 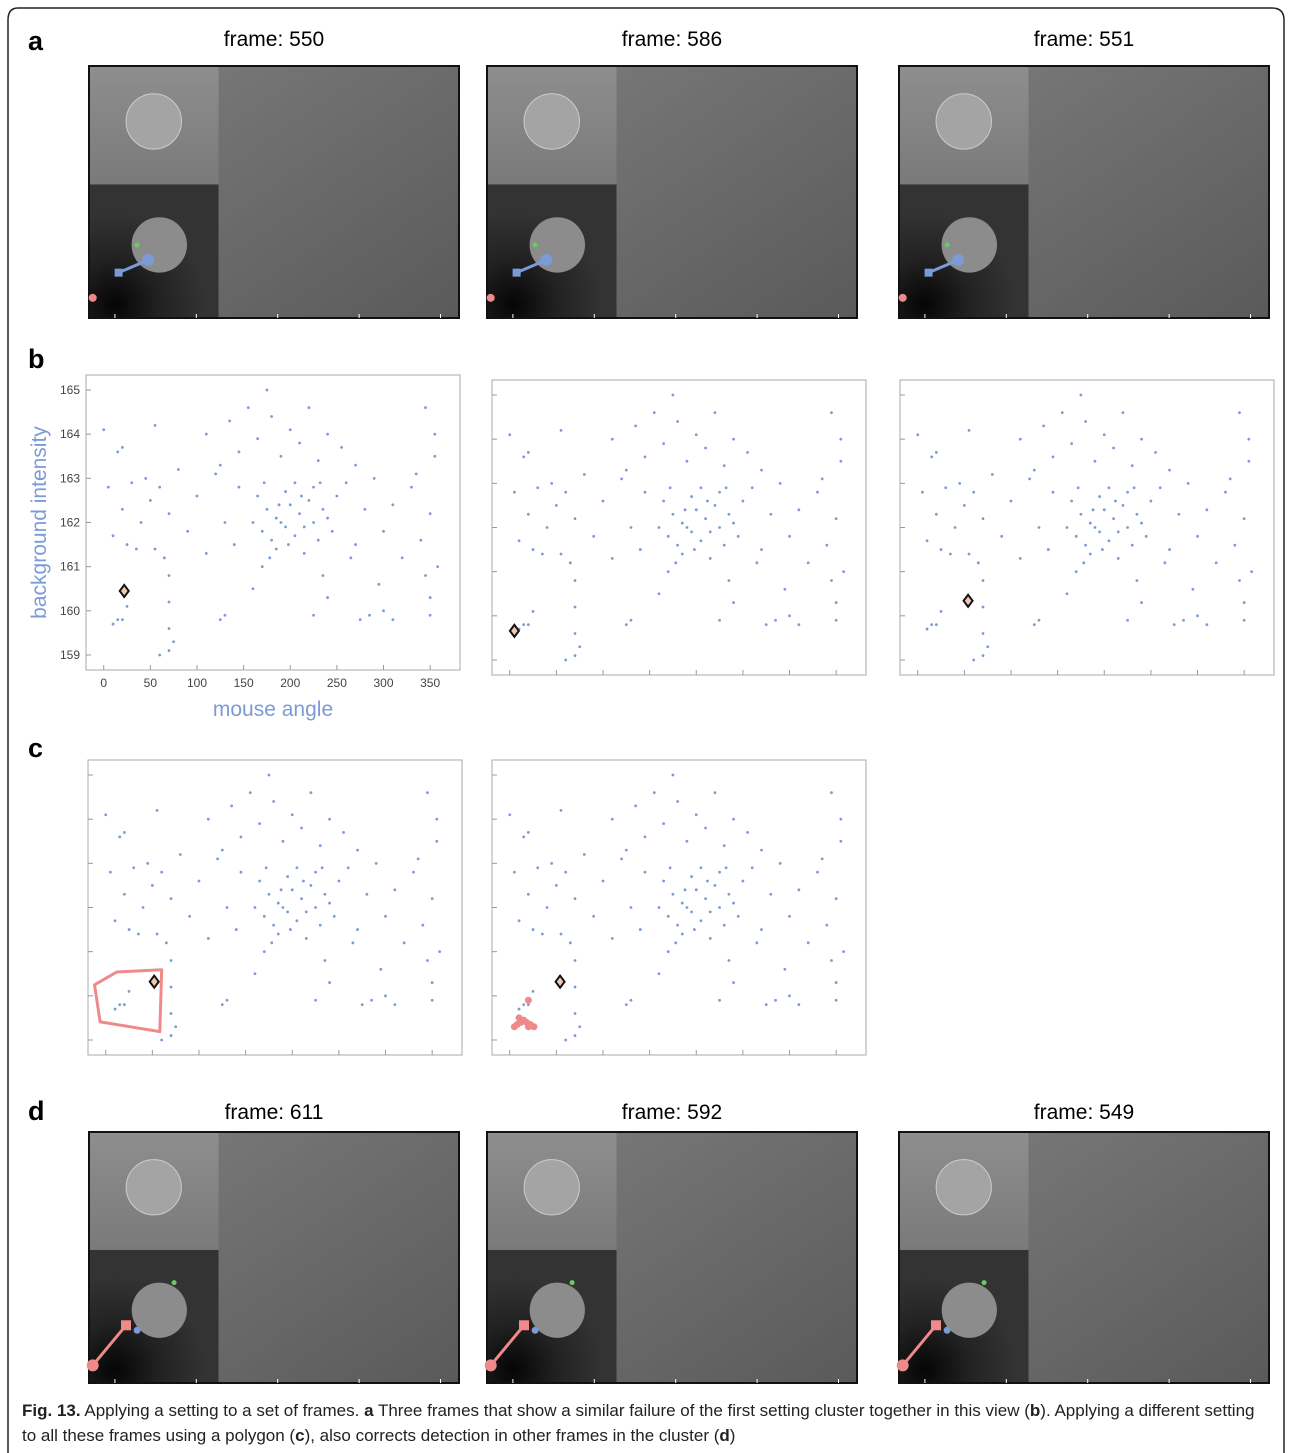 I want to click on highlight-point, so click(x=154, y=982).